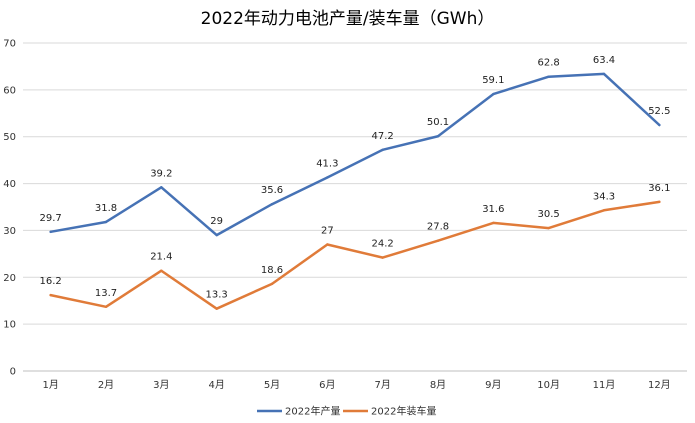 The image size is (695, 423). I want to click on x-tick-label: 12月, so click(659, 385).